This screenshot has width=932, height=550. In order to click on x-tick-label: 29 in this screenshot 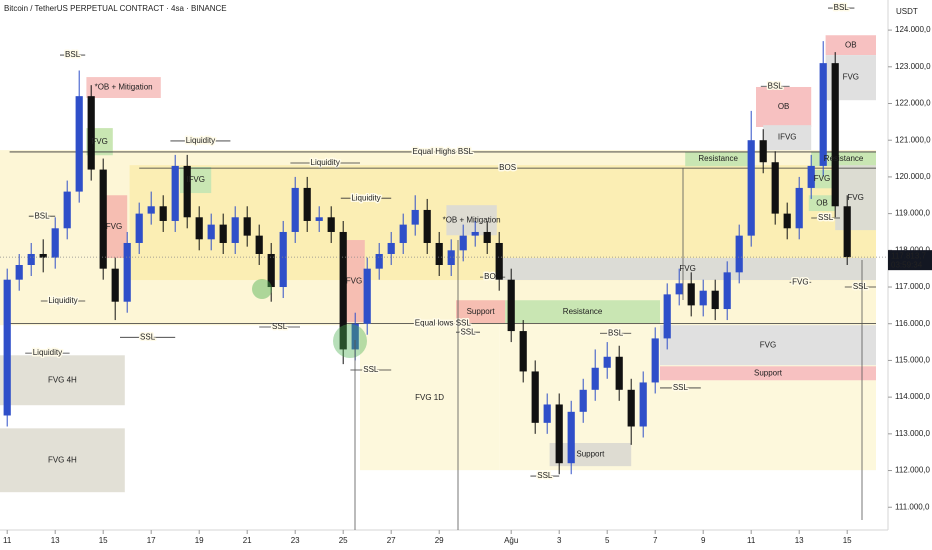, I will do `click(439, 540)`.